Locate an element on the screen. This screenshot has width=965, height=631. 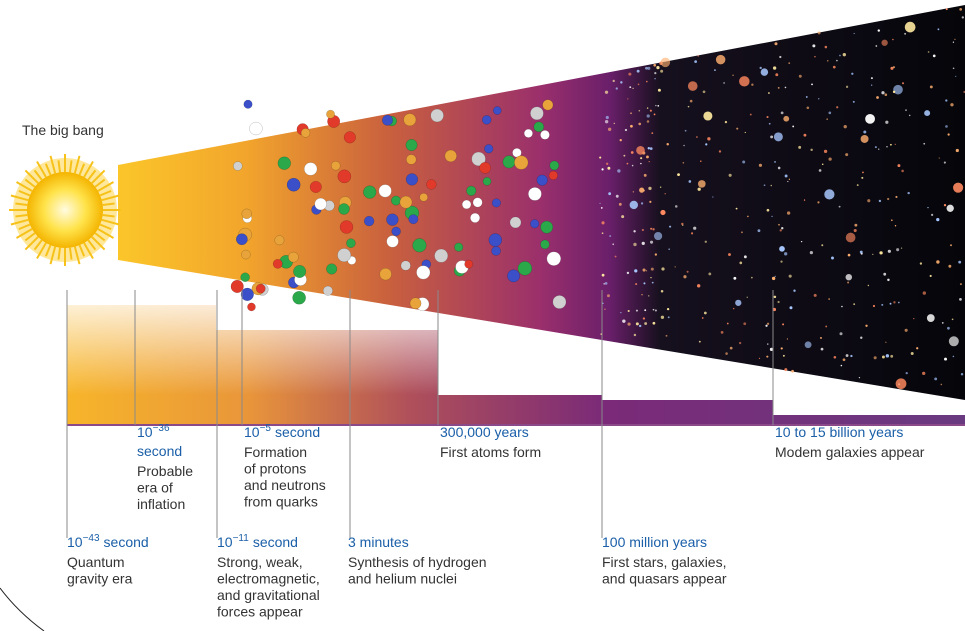
event-description: Synthesis of hydrogen is located at coordinates (417, 562).